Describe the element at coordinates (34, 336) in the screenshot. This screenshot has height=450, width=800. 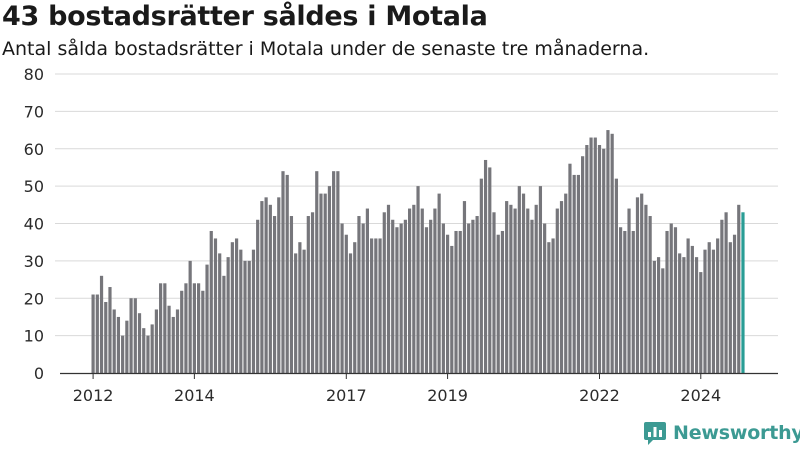
I see `y-tick-label: 10` at that location.